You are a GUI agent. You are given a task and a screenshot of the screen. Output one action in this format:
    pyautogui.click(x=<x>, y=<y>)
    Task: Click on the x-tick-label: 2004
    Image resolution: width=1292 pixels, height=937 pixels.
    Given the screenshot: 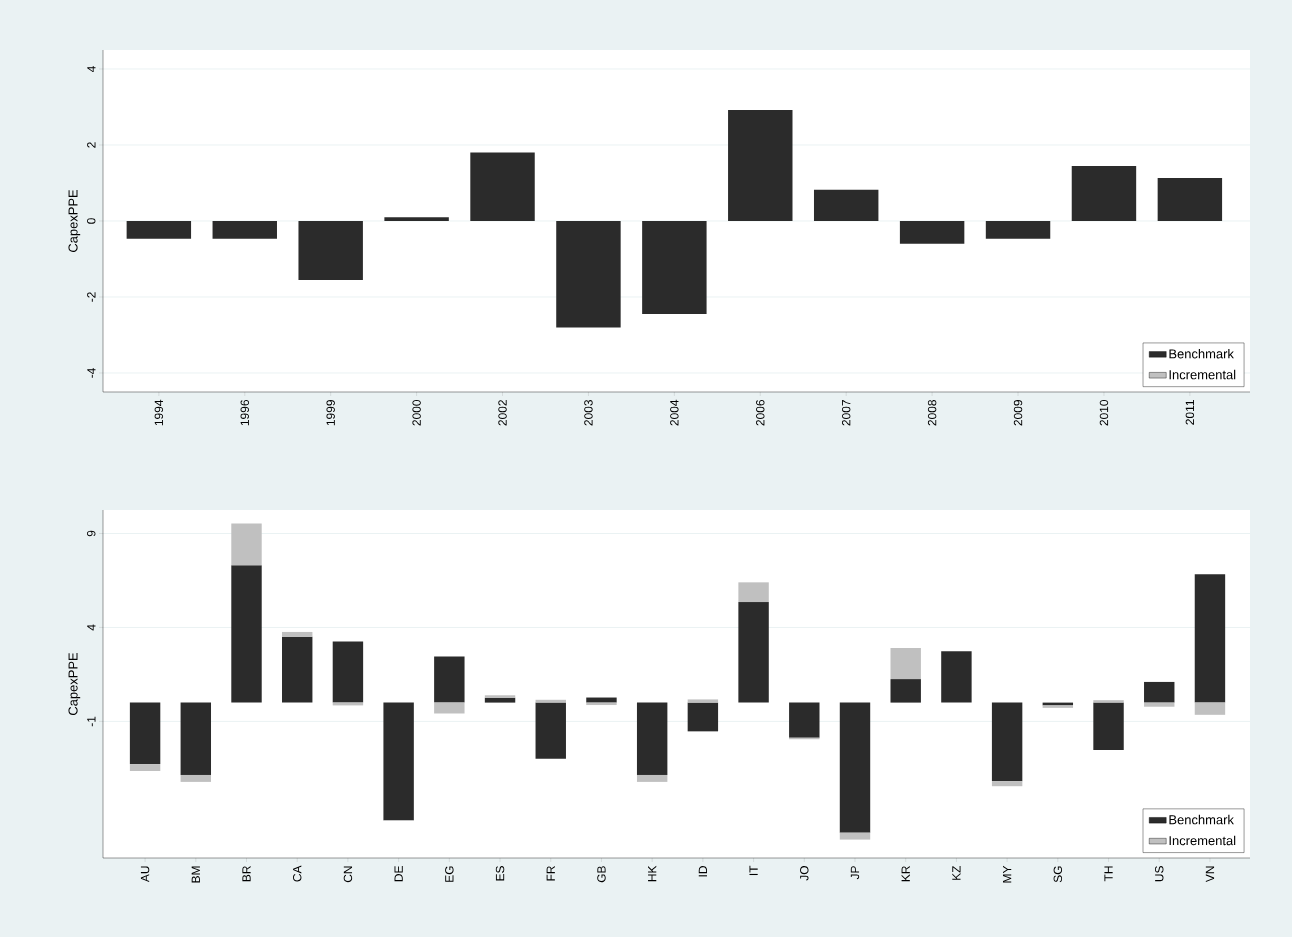 What is the action you would take?
    pyautogui.click(x=674, y=412)
    